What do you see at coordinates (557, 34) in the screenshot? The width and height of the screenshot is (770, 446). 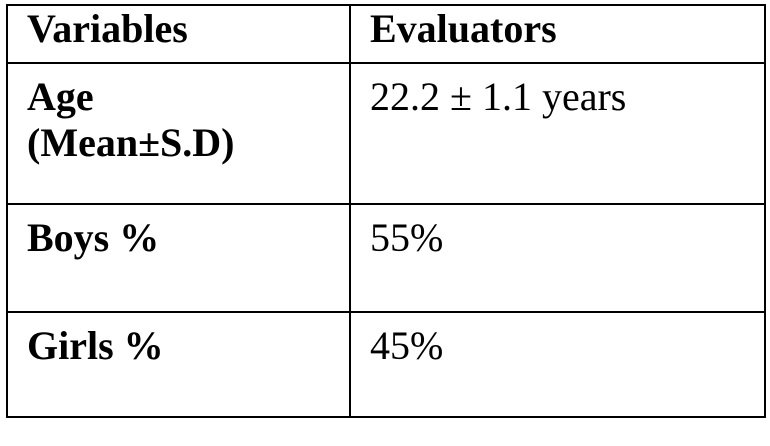 I see `header-cell: Evaluators` at bounding box center [557, 34].